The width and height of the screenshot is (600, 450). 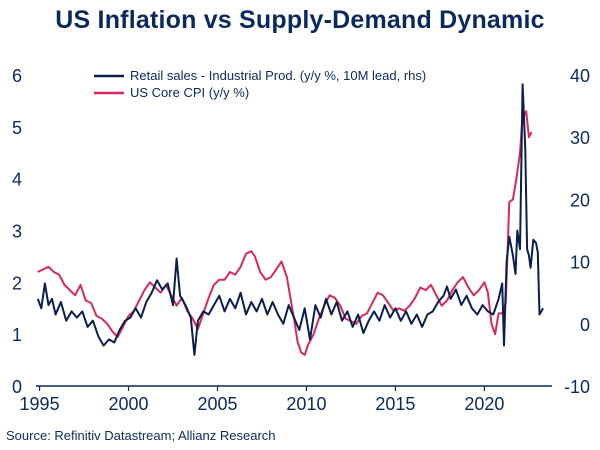 I want to click on y-right-tick-label-30: 30, so click(x=580, y=138).